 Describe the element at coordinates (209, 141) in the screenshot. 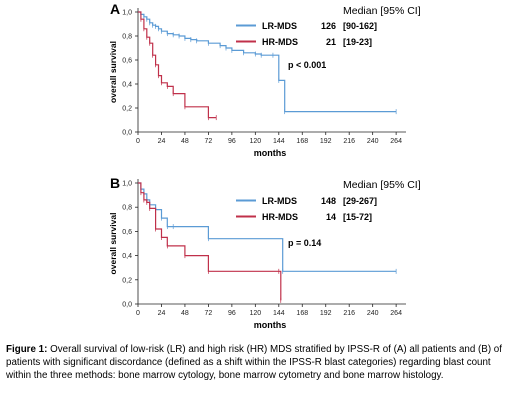

I see `panel-a-x-tick-label: 72` at that location.